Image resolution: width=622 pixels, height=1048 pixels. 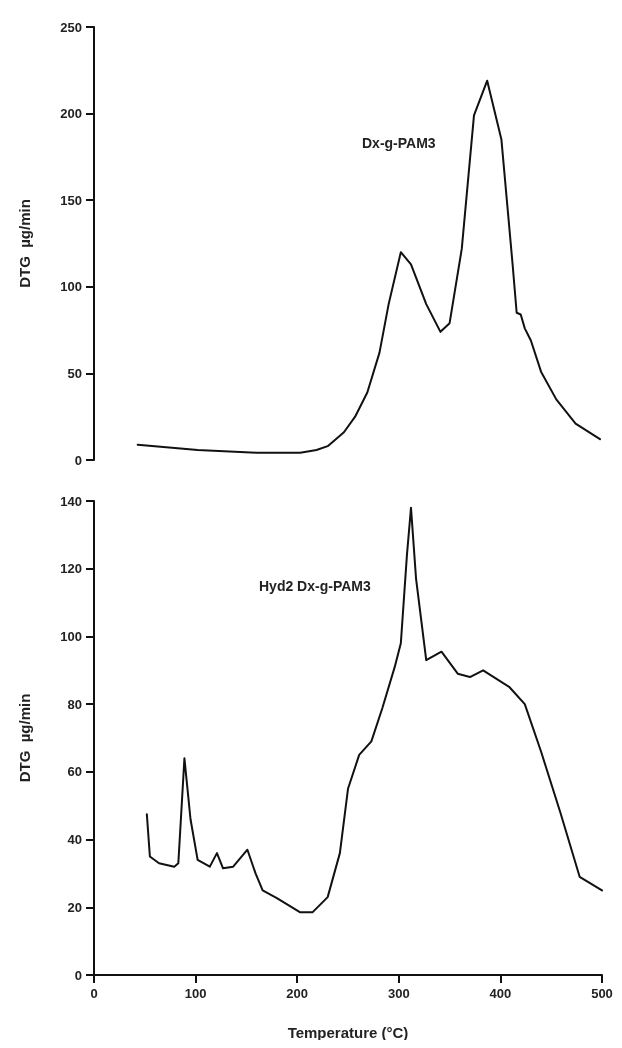 What do you see at coordinates (74, 373) in the screenshot?
I see `y-tick-label: 50` at bounding box center [74, 373].